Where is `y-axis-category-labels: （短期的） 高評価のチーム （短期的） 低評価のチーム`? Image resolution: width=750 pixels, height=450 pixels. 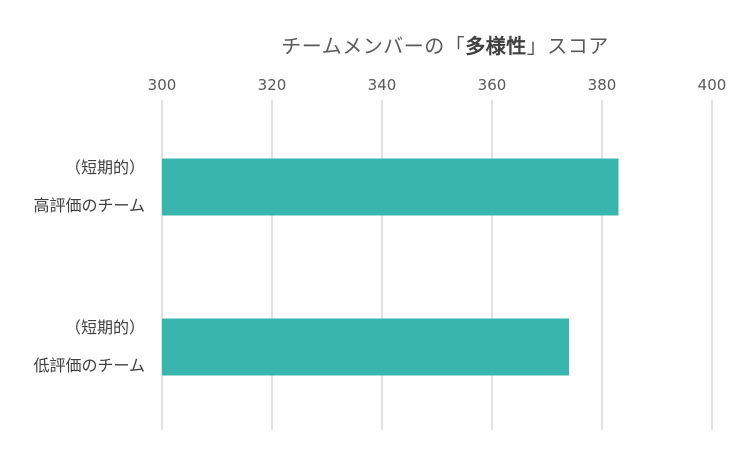
y-axis-category-labels: （短期的） 高評価のチーム （短期的） 低評価のチーム is located at coordinates (89, 266).